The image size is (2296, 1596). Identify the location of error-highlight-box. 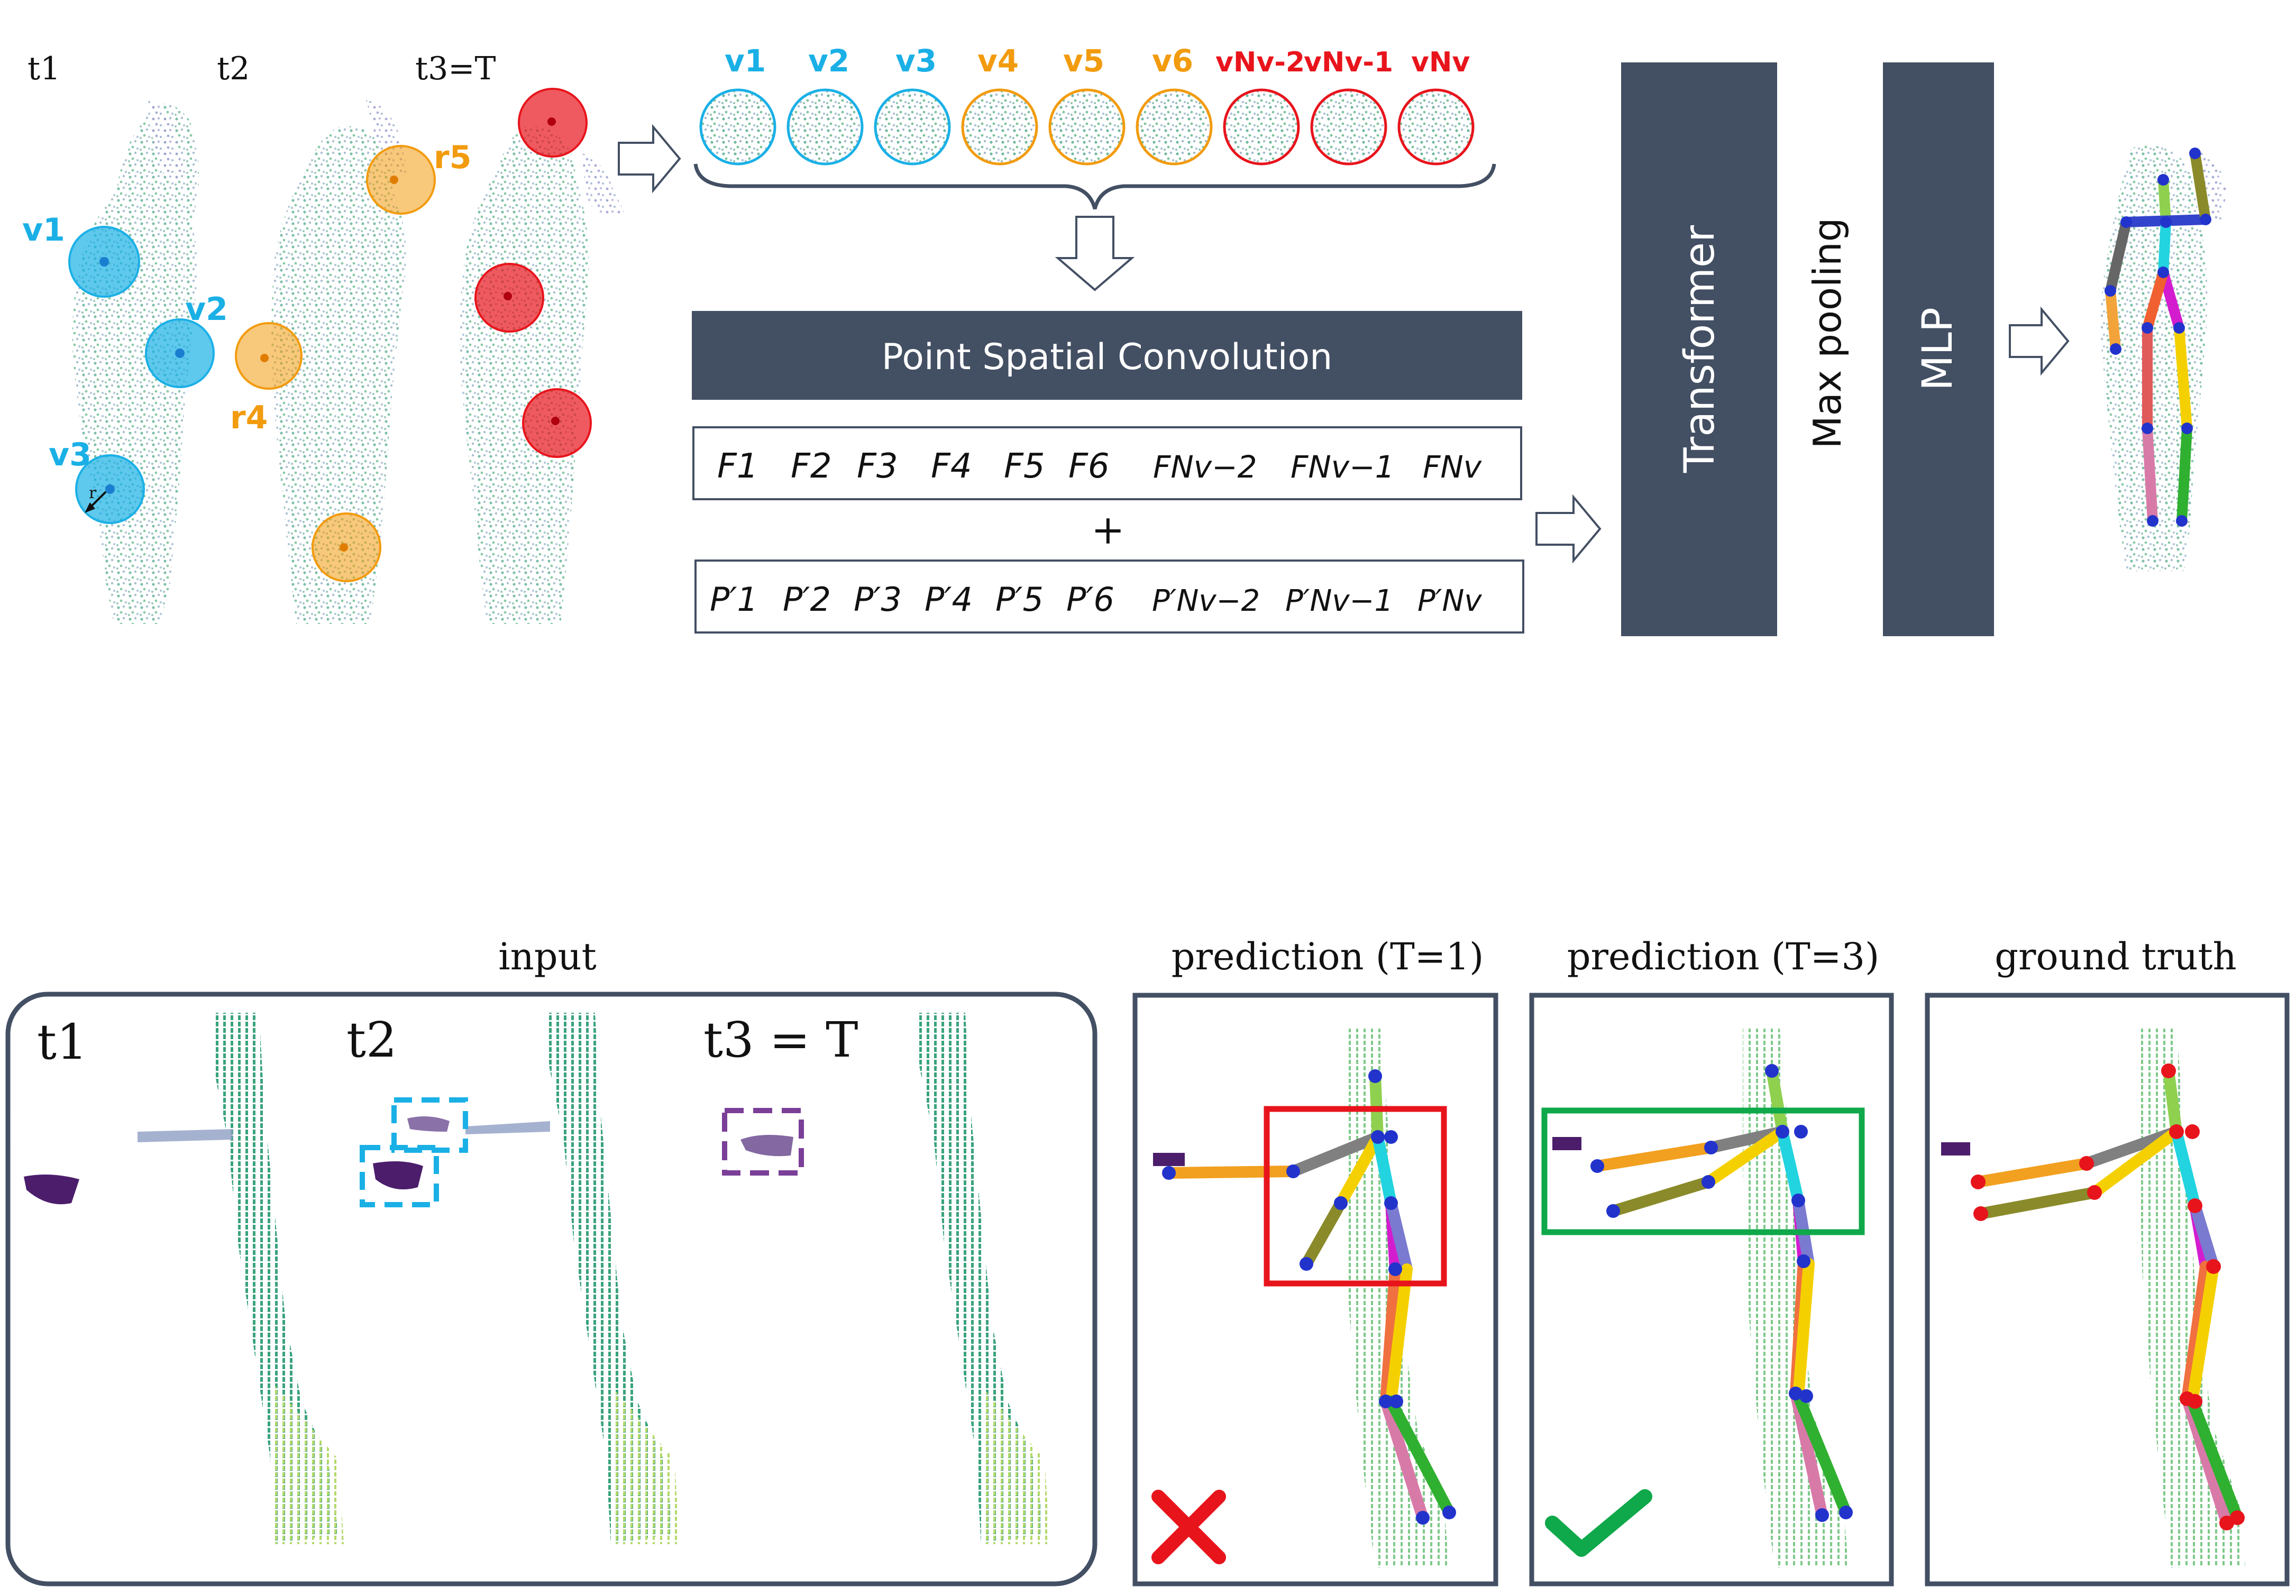
(1355, 1196).